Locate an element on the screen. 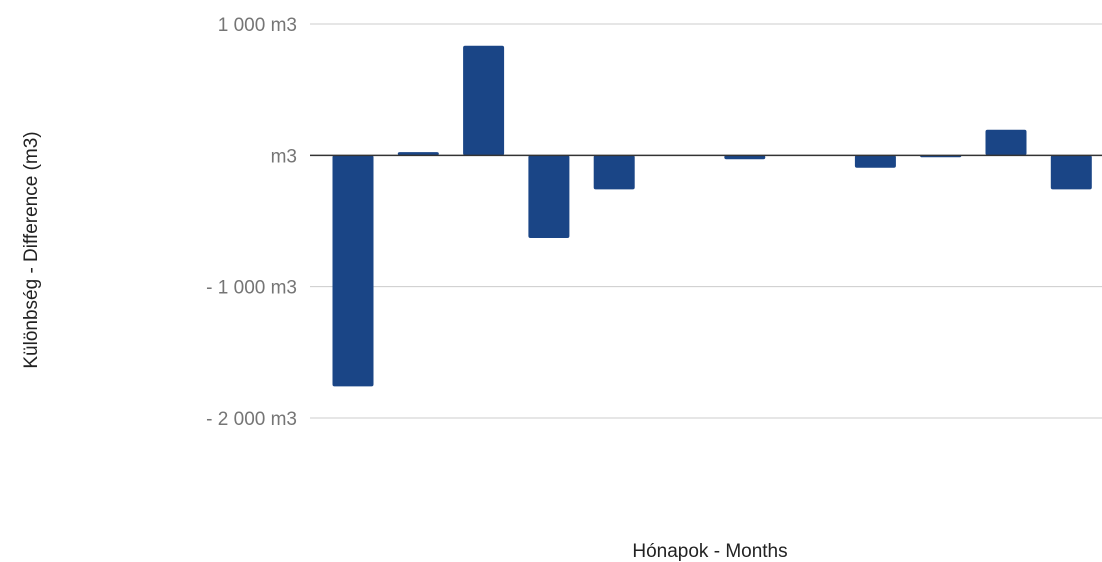  y-tick-label: 1 000 m3 is located at coordinates (257, 25).